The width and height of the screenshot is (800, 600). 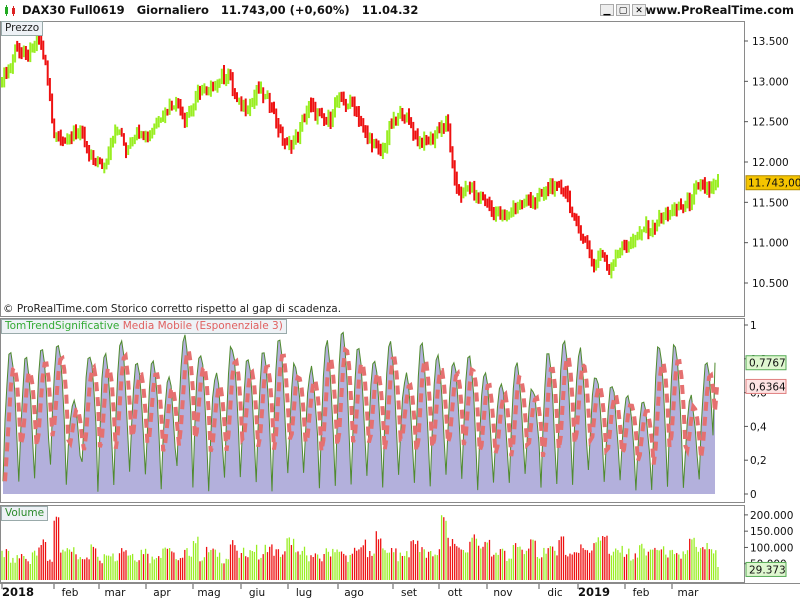 I want to click on ema-last-badge-label: 0,6364, so click(x=767, y=387).